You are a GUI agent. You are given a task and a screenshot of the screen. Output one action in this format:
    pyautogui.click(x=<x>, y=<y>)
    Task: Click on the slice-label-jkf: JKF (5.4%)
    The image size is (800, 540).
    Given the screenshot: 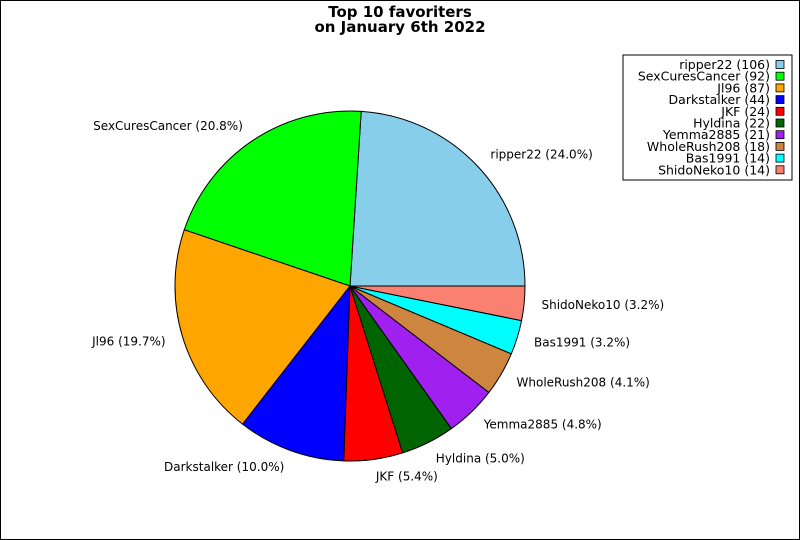 What is the action you would take?
    pyautogui.click(x=406, y=477)
    